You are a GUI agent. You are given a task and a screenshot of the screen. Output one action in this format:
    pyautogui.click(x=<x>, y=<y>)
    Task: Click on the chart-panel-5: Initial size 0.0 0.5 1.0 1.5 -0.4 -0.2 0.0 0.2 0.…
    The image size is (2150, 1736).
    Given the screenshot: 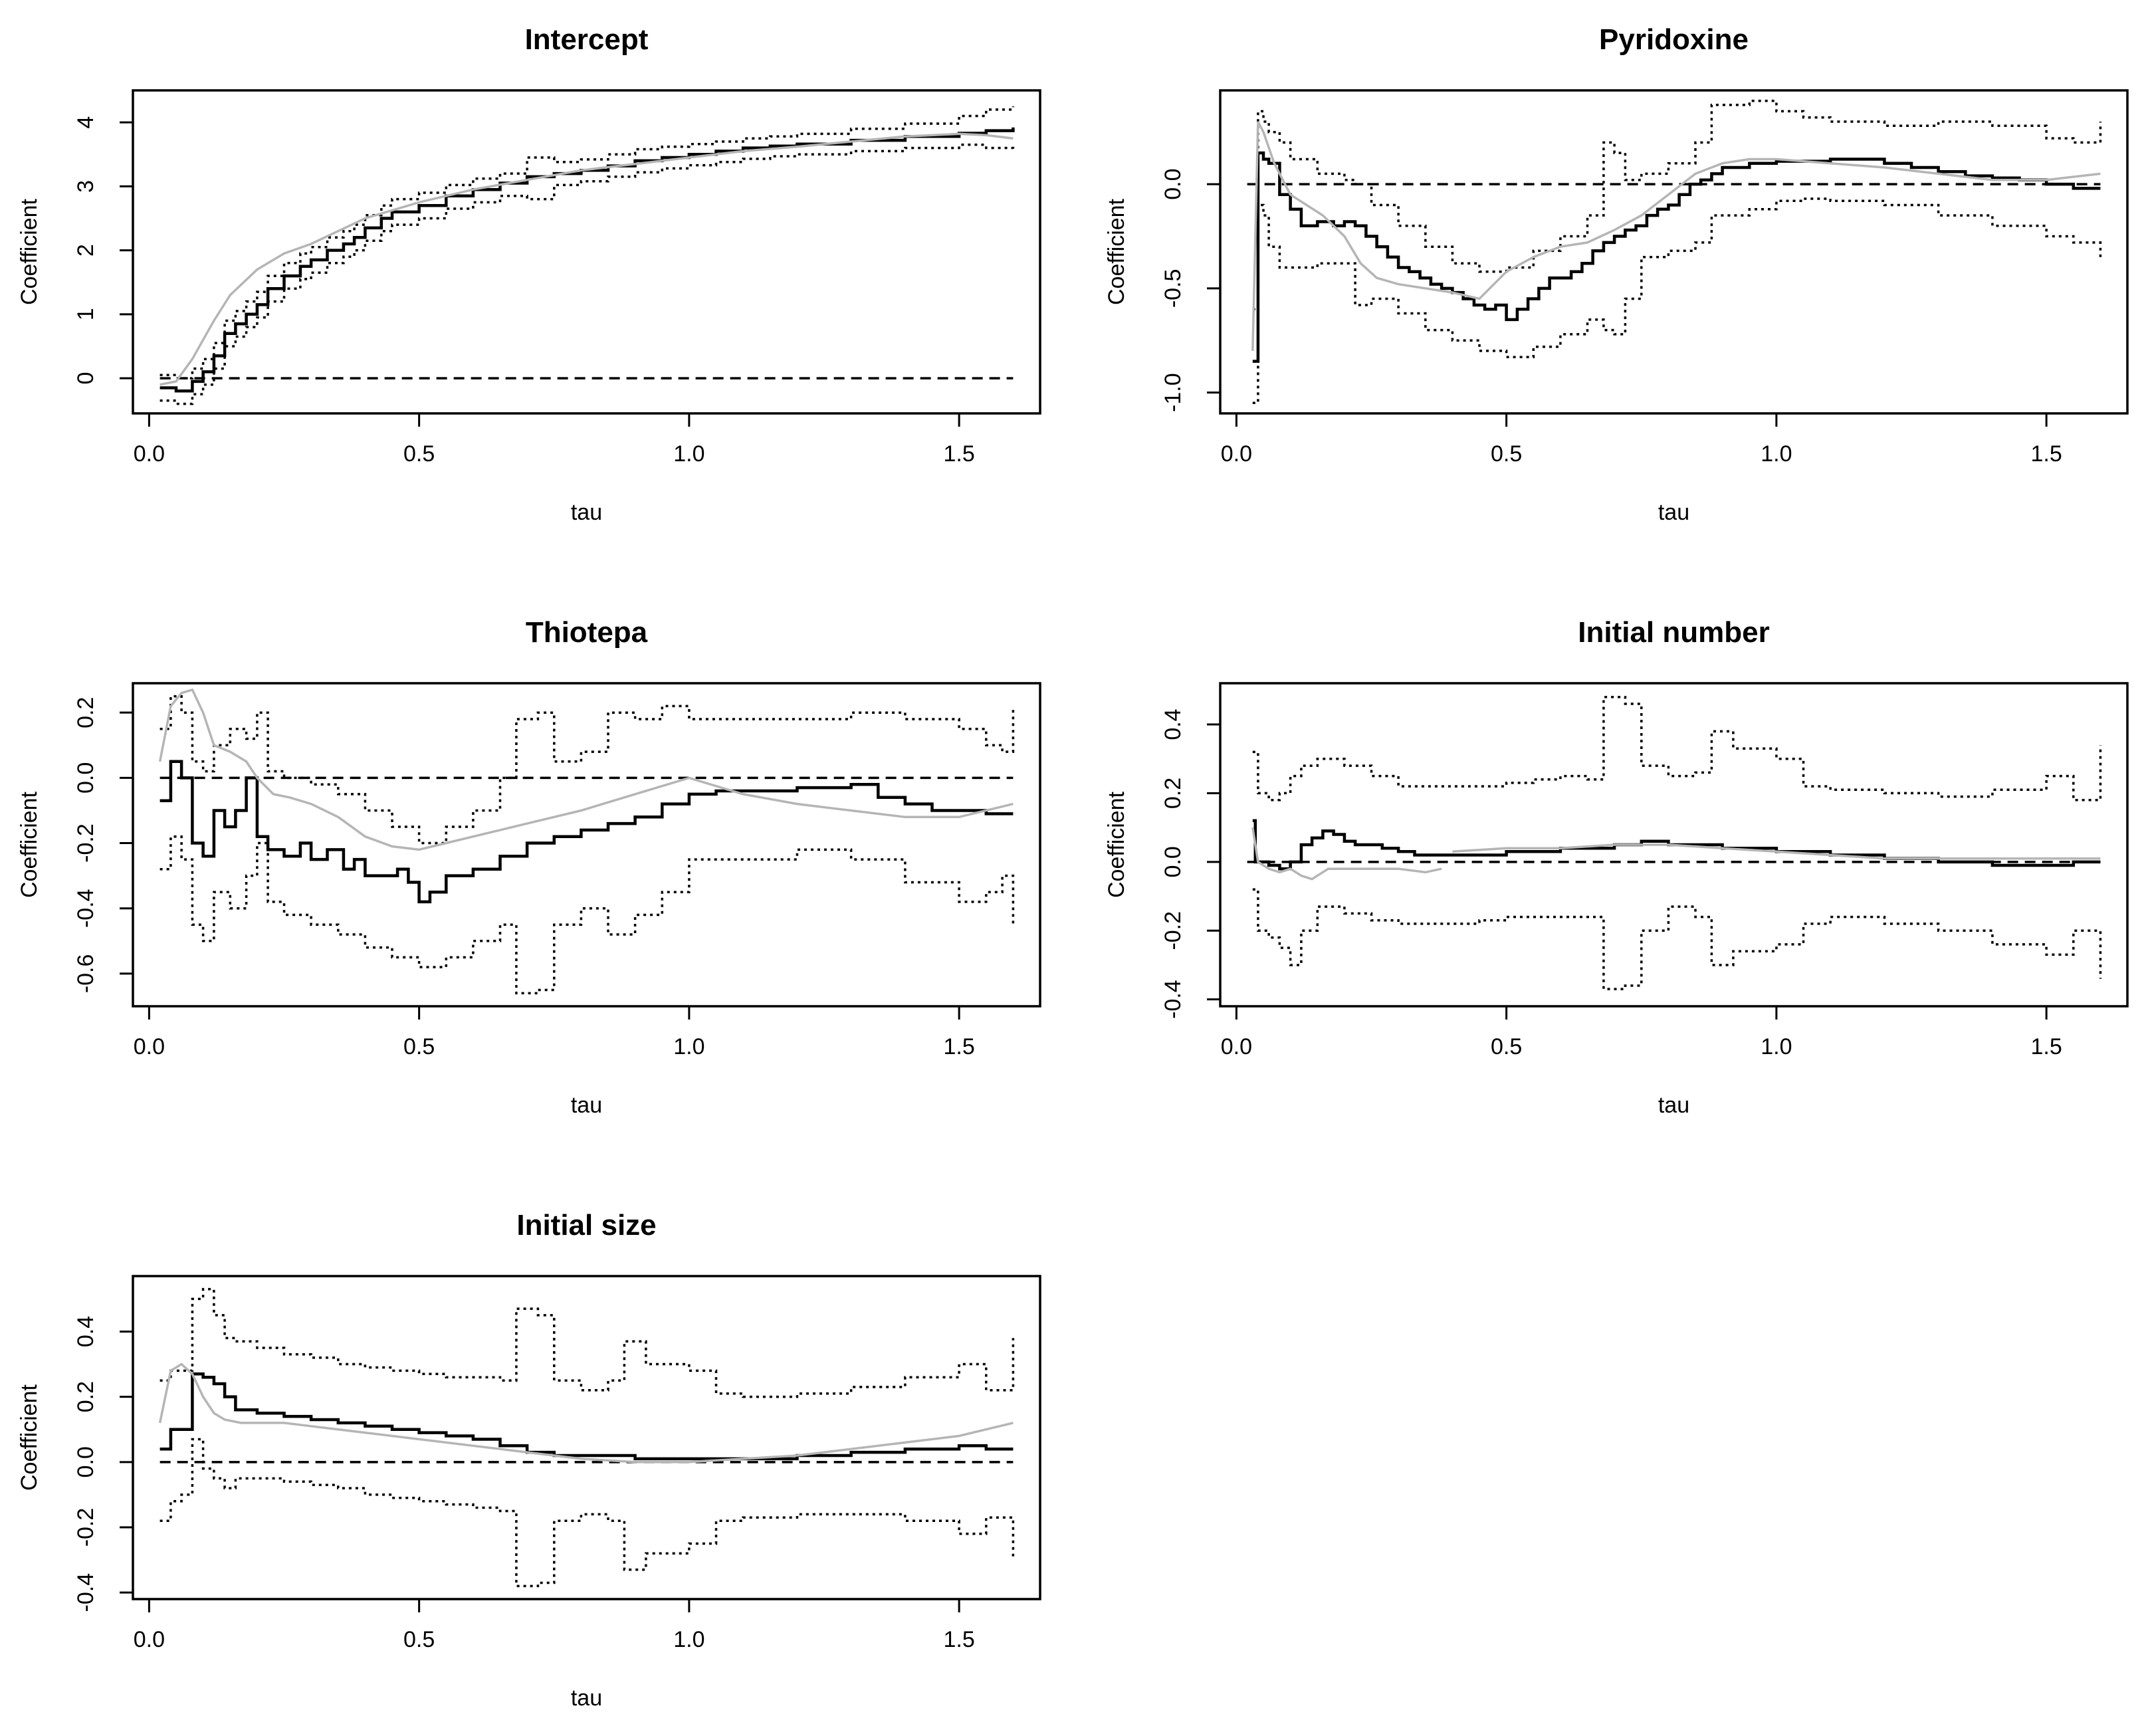 What is the action you would take?
    pyautogui.click(x=529, y=1460)
    